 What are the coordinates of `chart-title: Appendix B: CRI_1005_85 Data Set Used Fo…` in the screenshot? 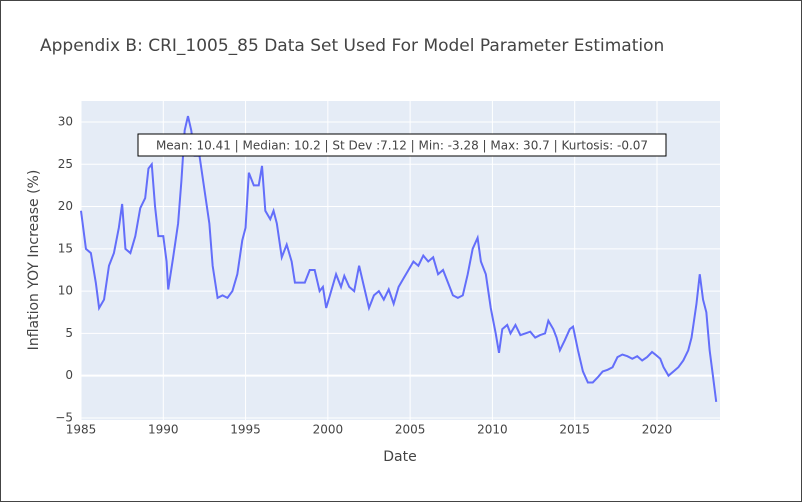 It's located at (352, 46).